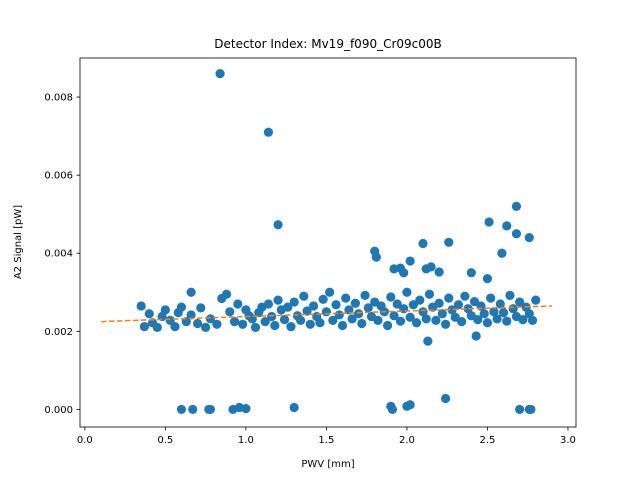 The height and width of the screenshot is (480, 640). What do you see at coordinates (568, 440) in the screenshot?
I see `x-tick-label: 3.0` at bounding box center [568, 440].